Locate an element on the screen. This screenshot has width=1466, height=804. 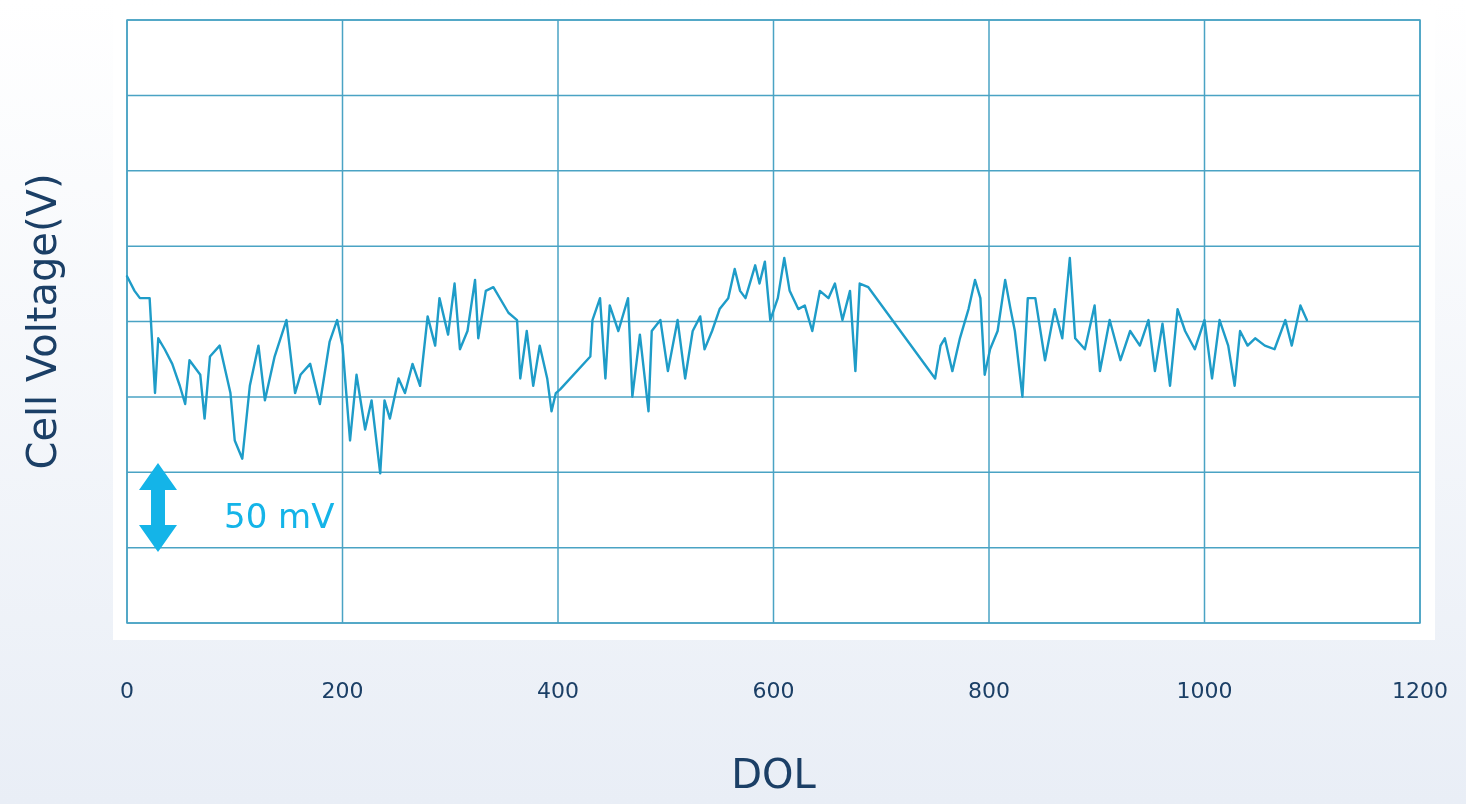
x-tick-label: 200 is located at coordinates (342, 690).